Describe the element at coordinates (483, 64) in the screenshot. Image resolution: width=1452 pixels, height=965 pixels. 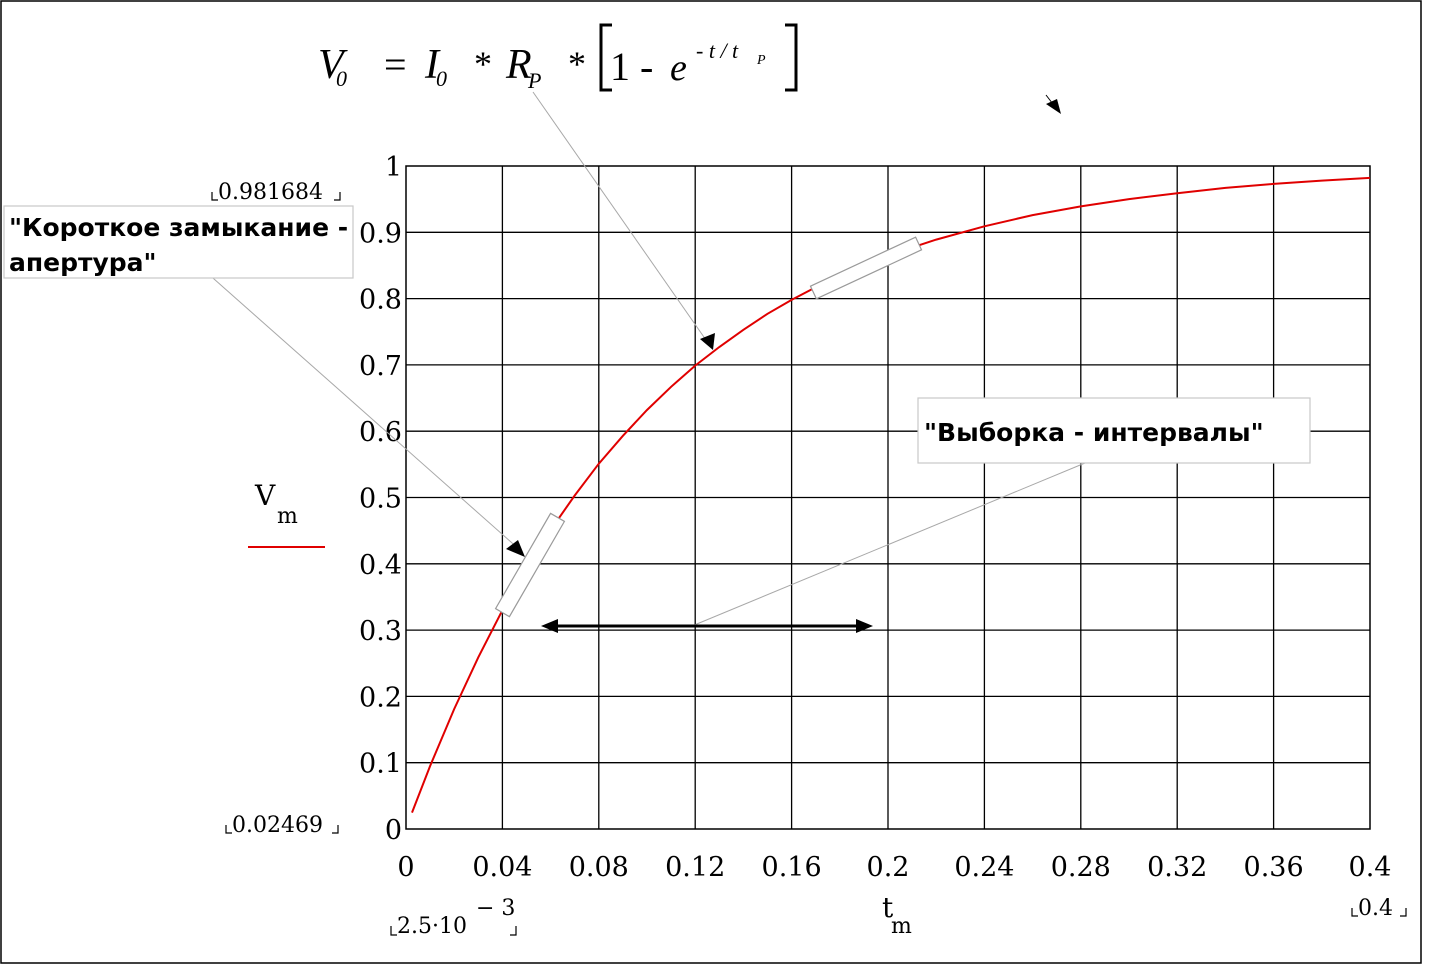
I see `formula-multiply-1: *` at that location.